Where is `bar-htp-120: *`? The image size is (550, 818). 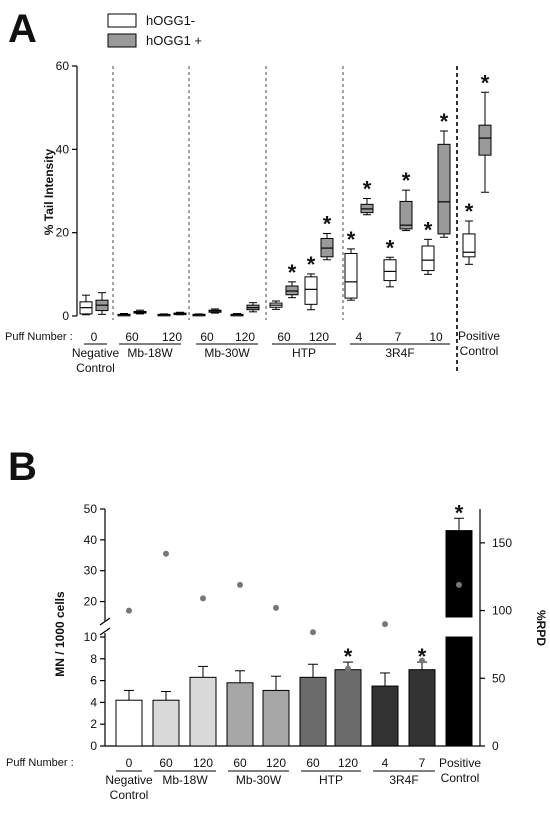
bar-htp-120: * is located at coordinates (348, 695).